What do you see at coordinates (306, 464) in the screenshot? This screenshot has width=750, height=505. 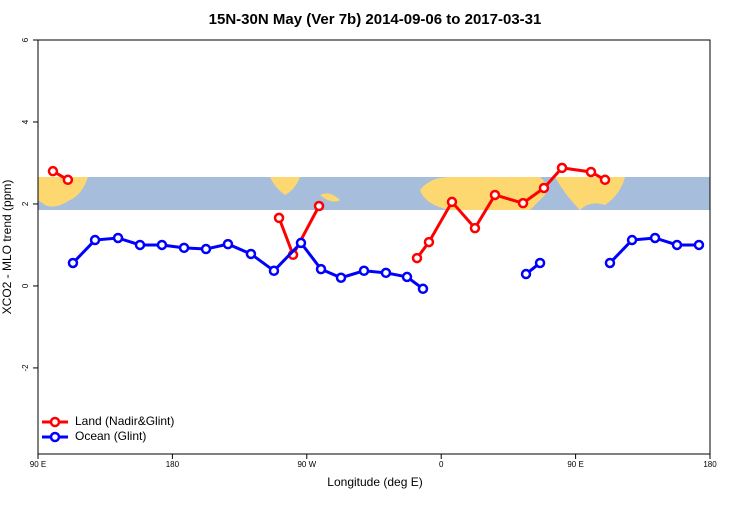 I see `x-tick-label: 90 W` at bounding box center [306, 464].